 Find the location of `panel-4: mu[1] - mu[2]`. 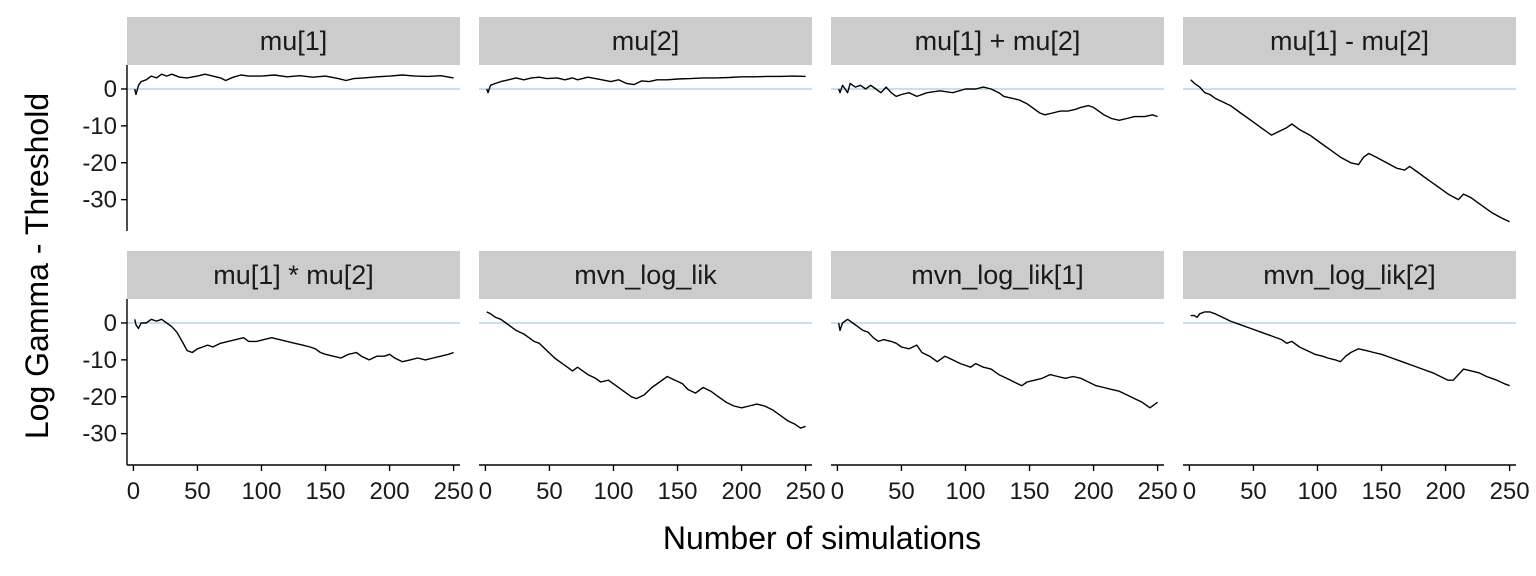

panel-4: mu[1] - mu[2] is located at coordinates (1349, 120).